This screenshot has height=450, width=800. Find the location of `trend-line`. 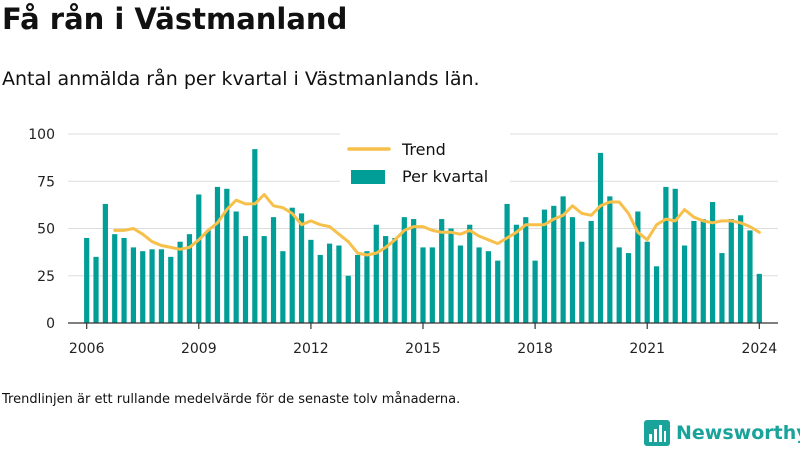

trend-line is located at coordinates (437, 225).